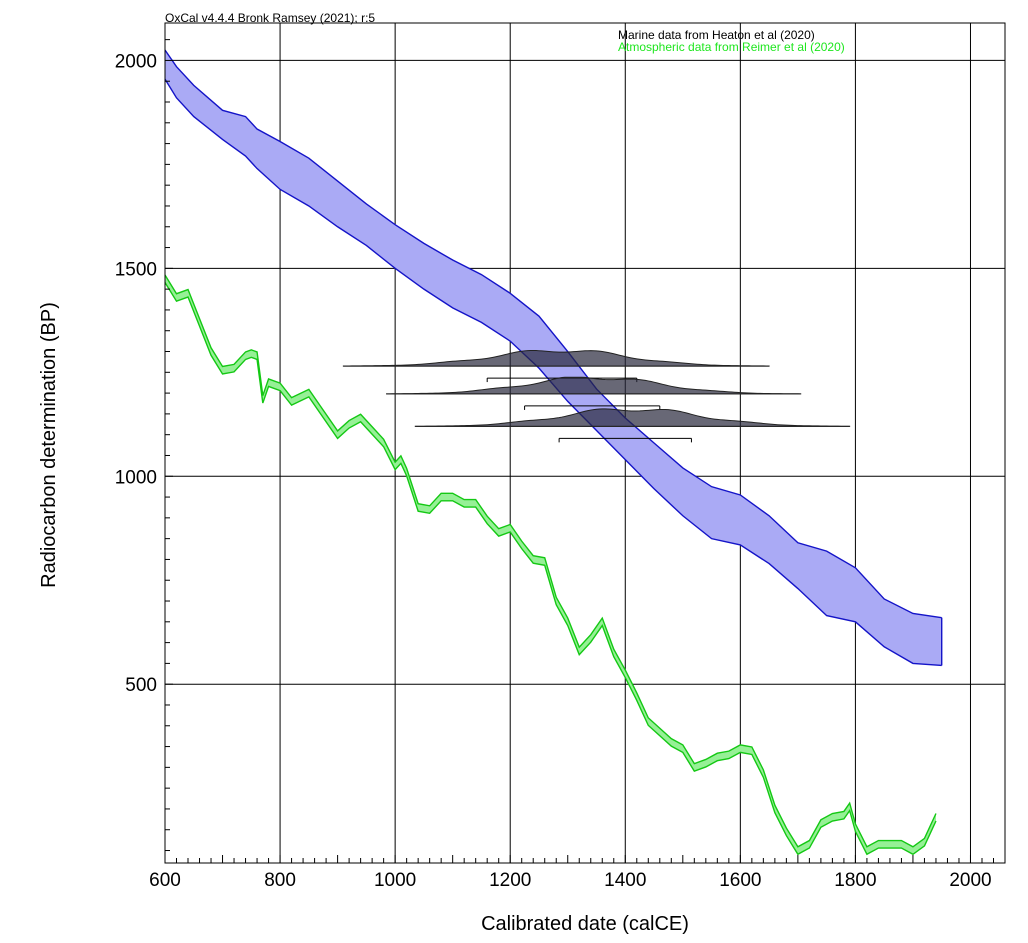  I want to click on x-axis-title: Calibrated date (calCE), so click(585, 924).